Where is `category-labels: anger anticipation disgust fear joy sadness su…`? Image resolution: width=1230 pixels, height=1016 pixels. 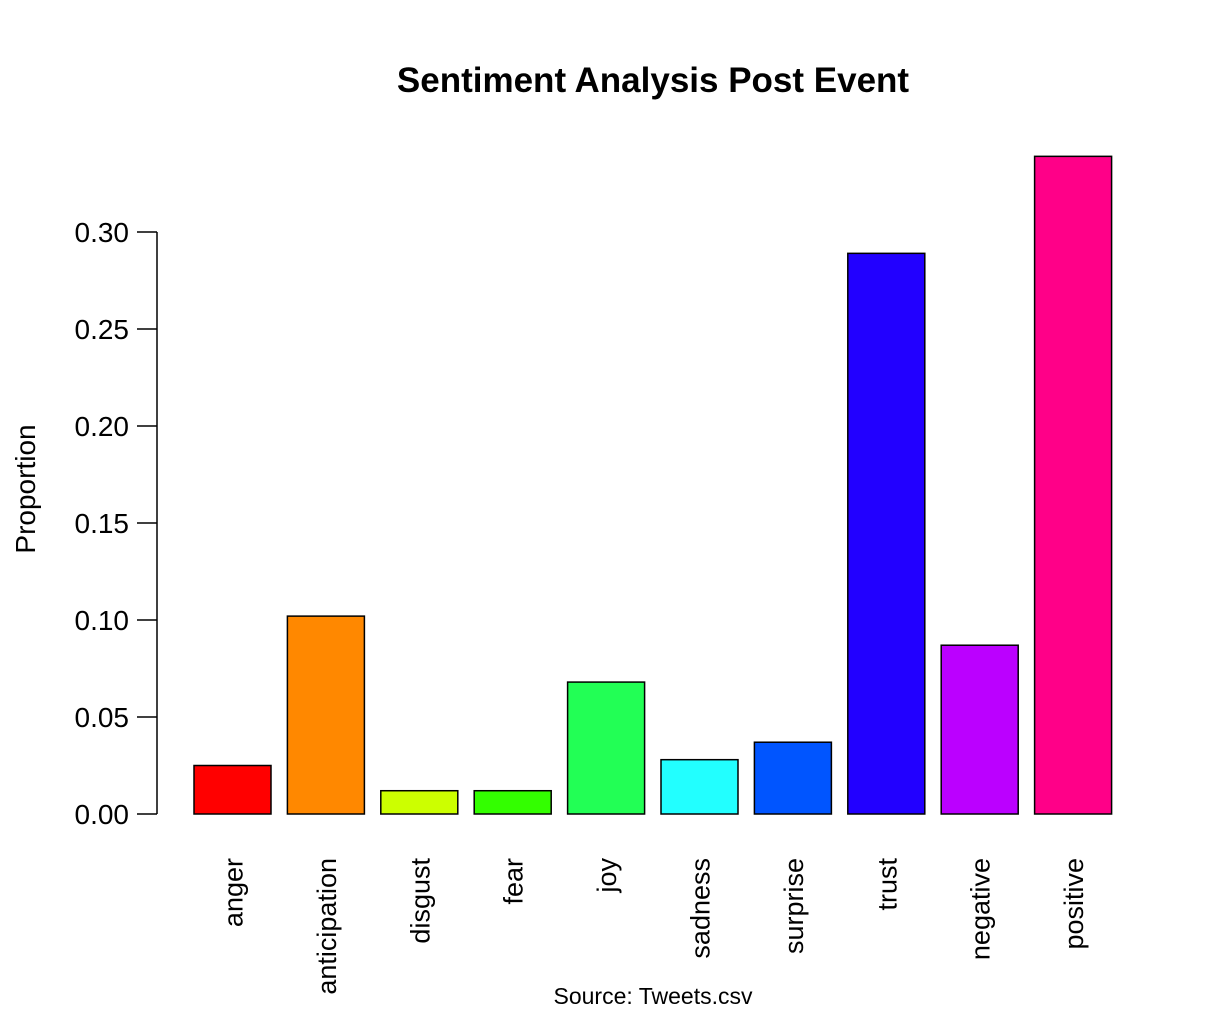 category-labels: anger anticipation disgust fear joy sadness su… is located at coordinates (654, 926).